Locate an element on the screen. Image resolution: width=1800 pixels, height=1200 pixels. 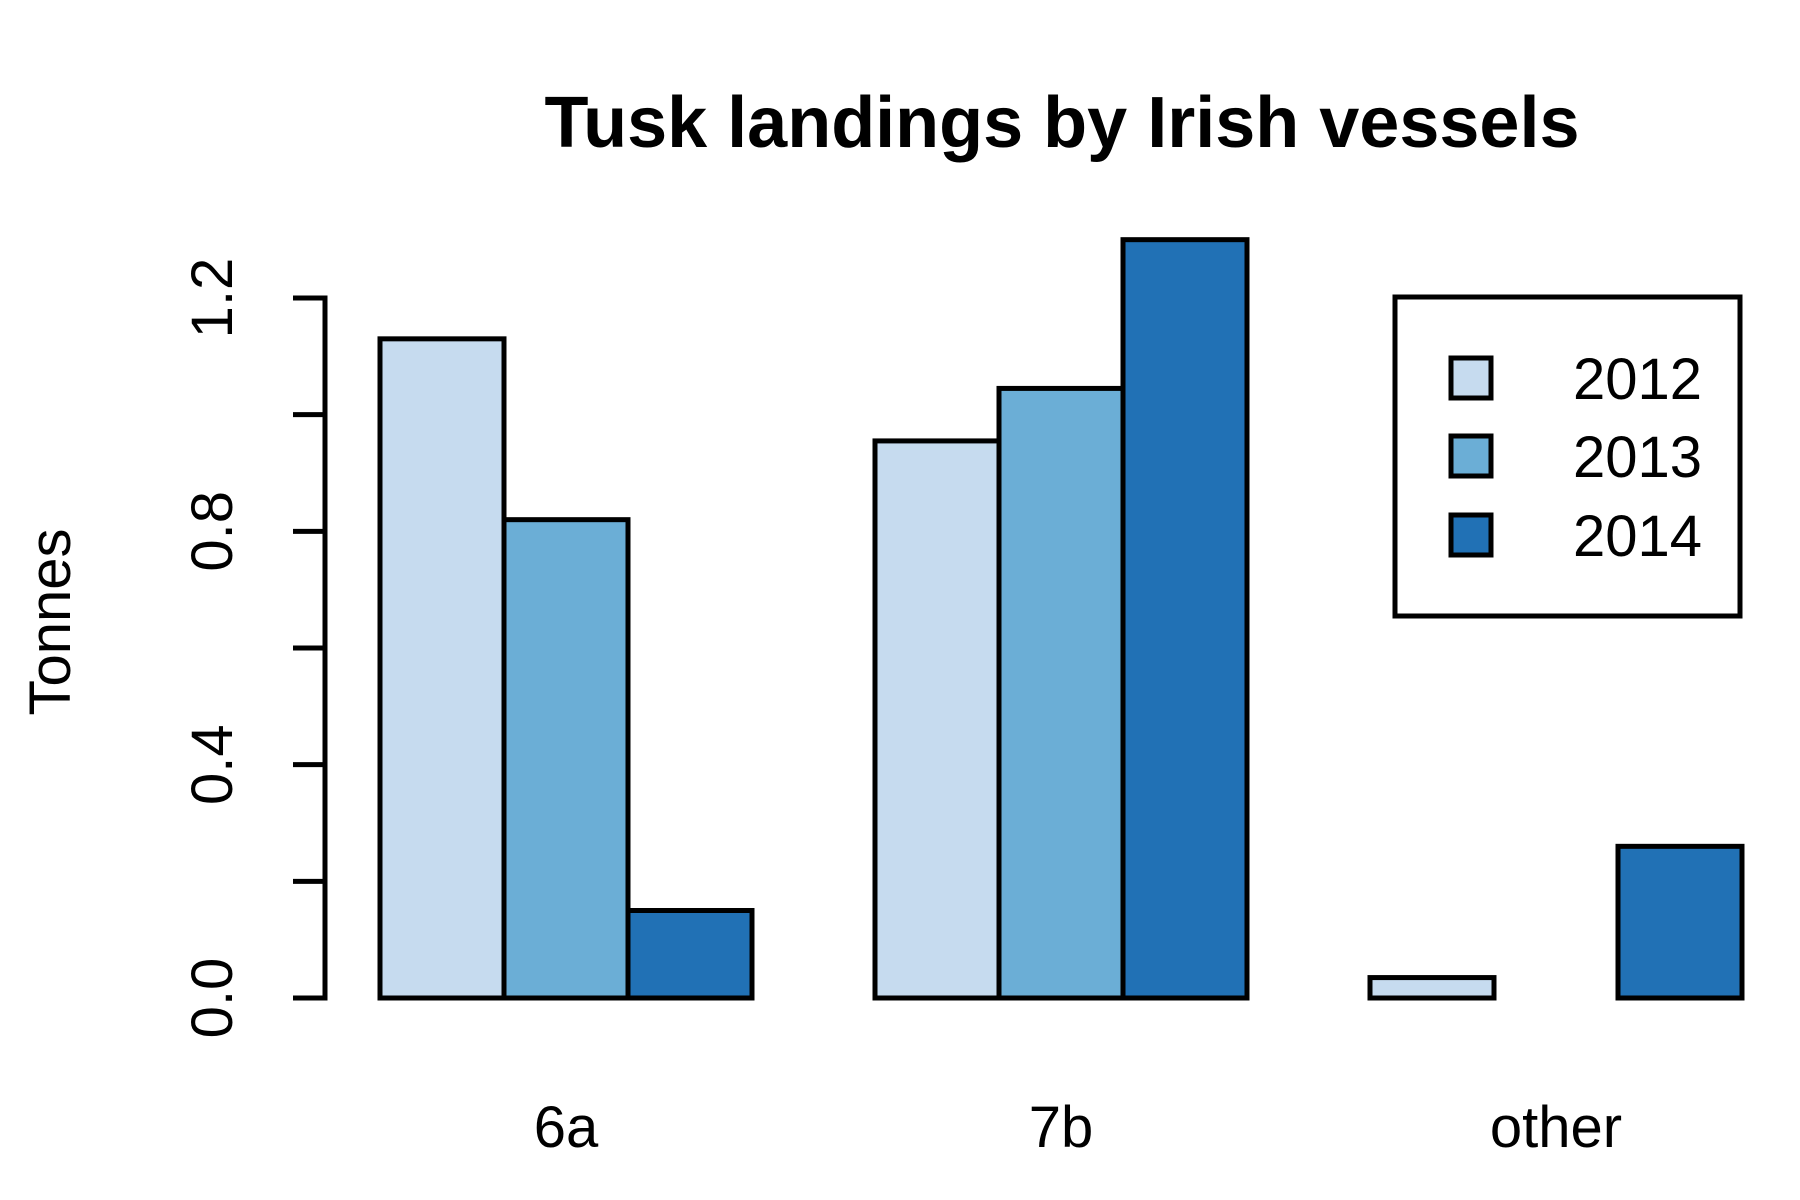
legend-label-2013: 2013 is located at coordinates (1637, 457).